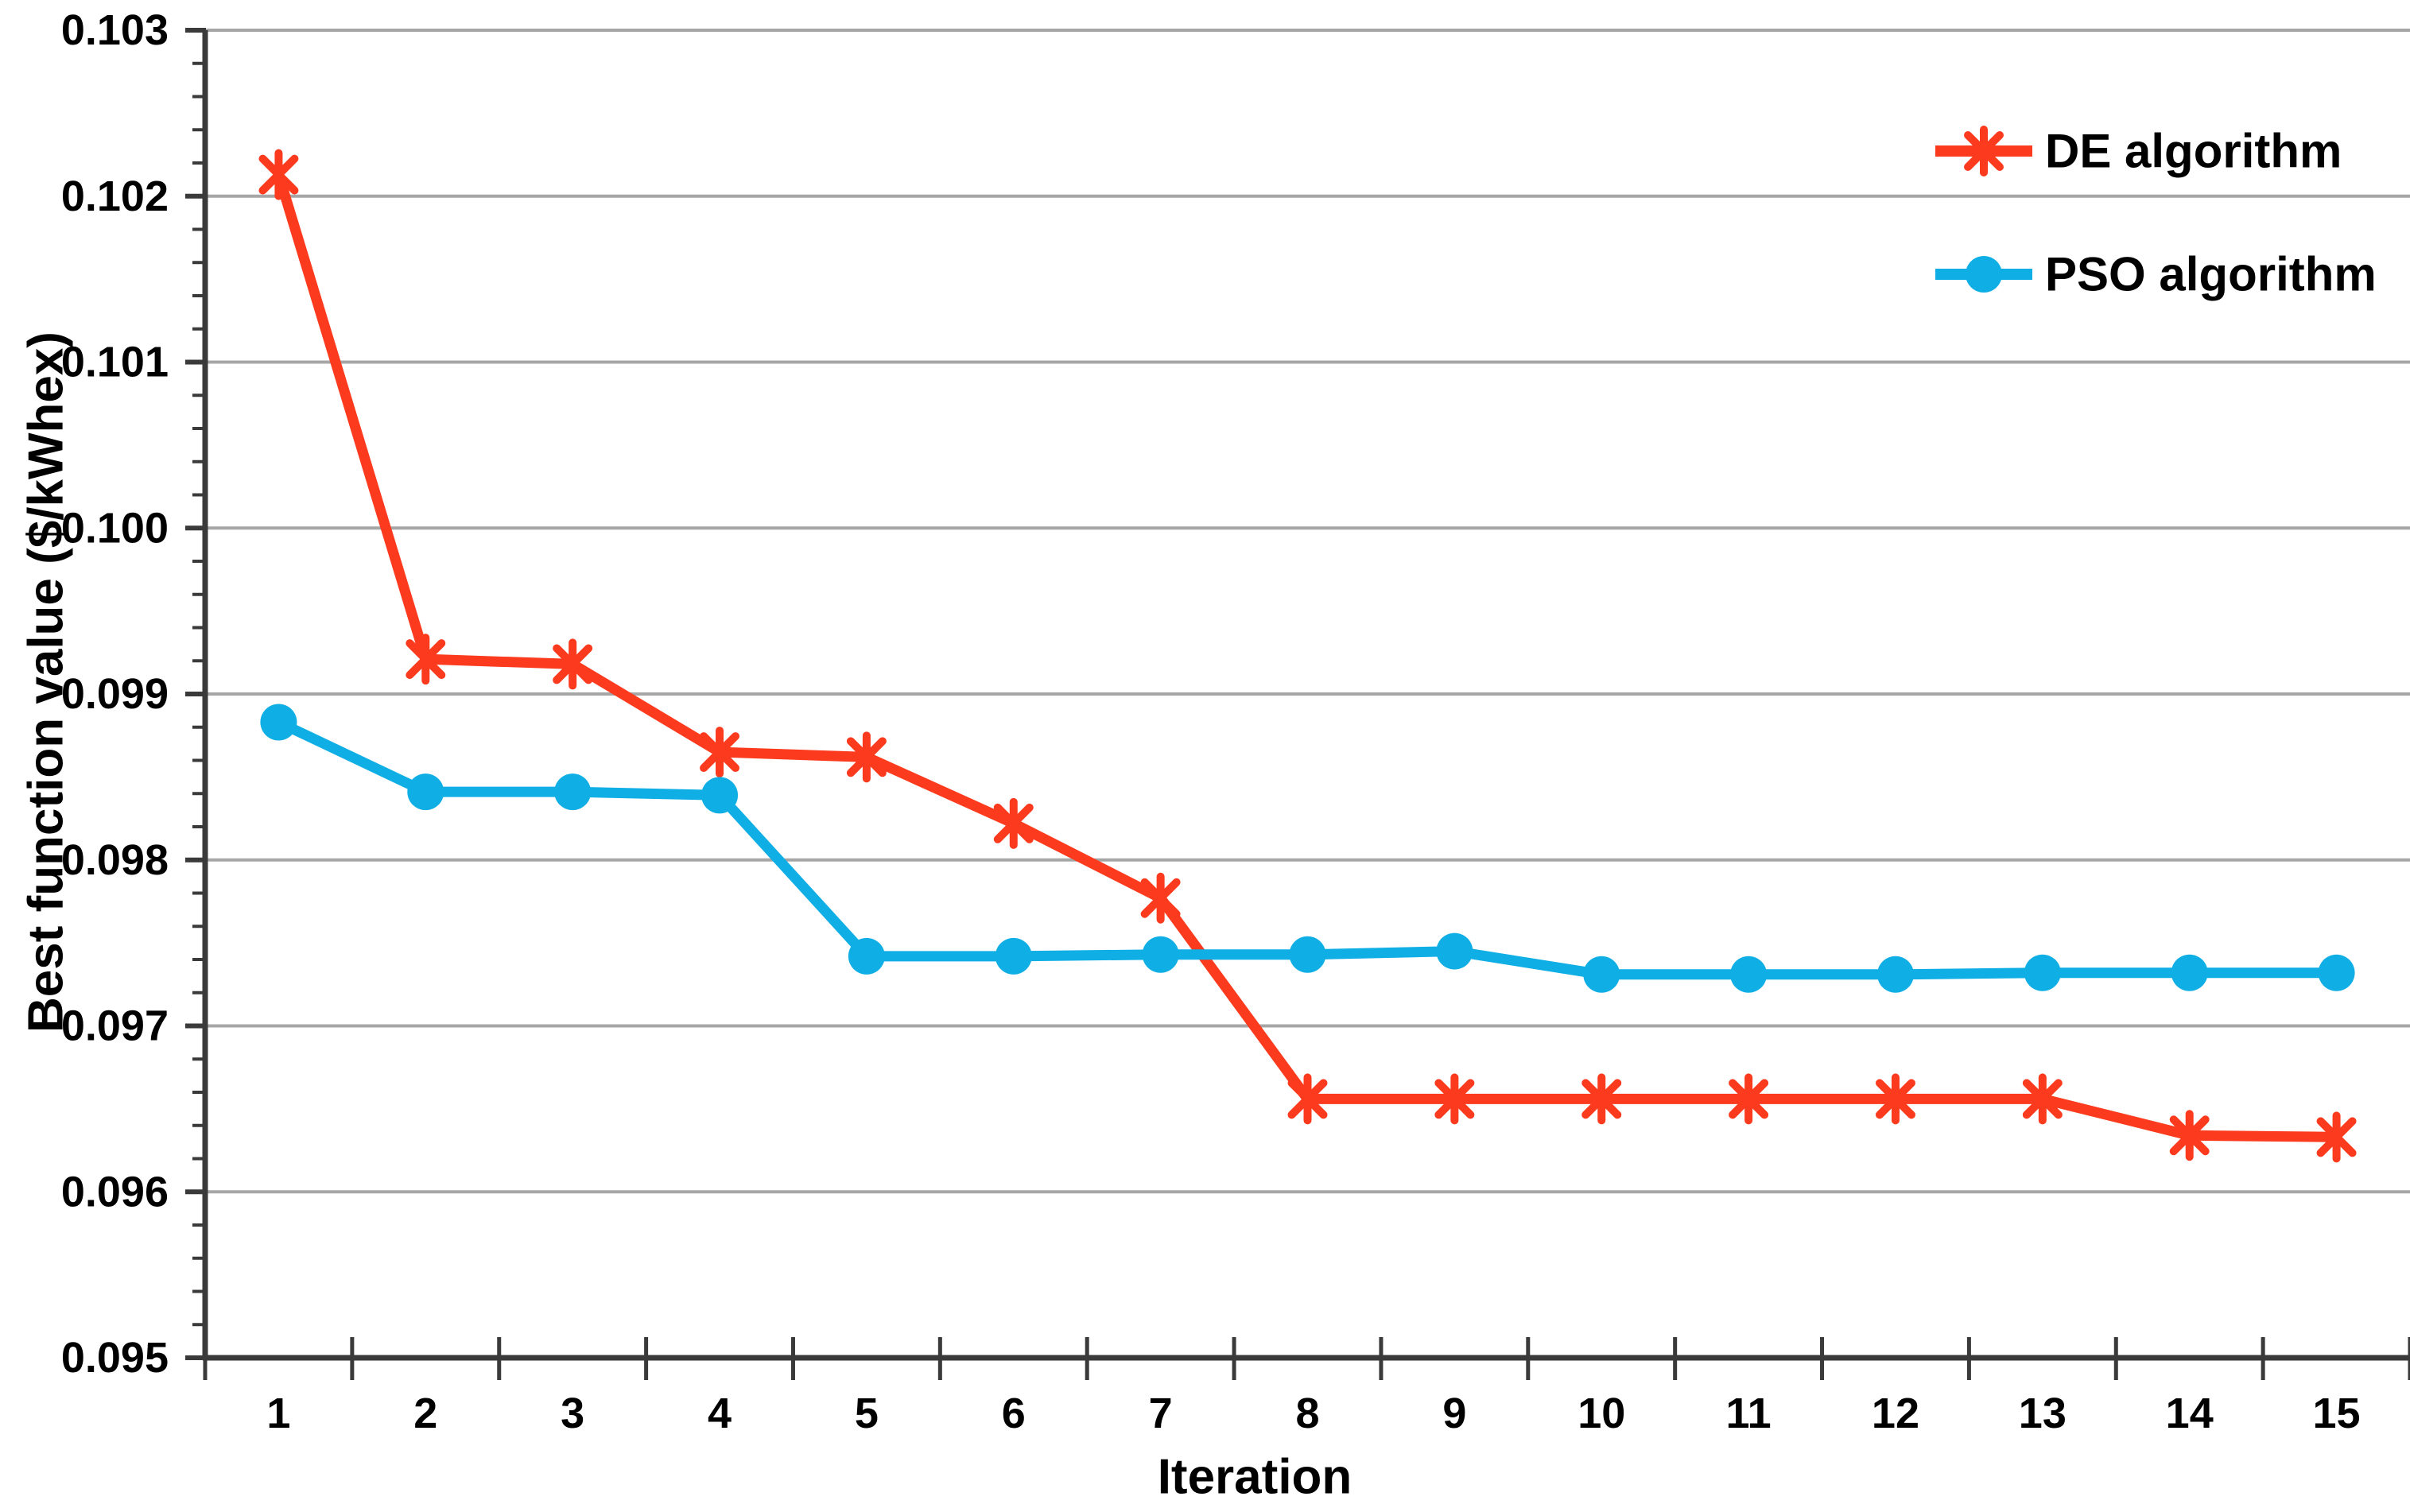 The height and width of the screenshot is (1512, 2410). I want to click on x-tick-label: 15, so click(2337, 1413).